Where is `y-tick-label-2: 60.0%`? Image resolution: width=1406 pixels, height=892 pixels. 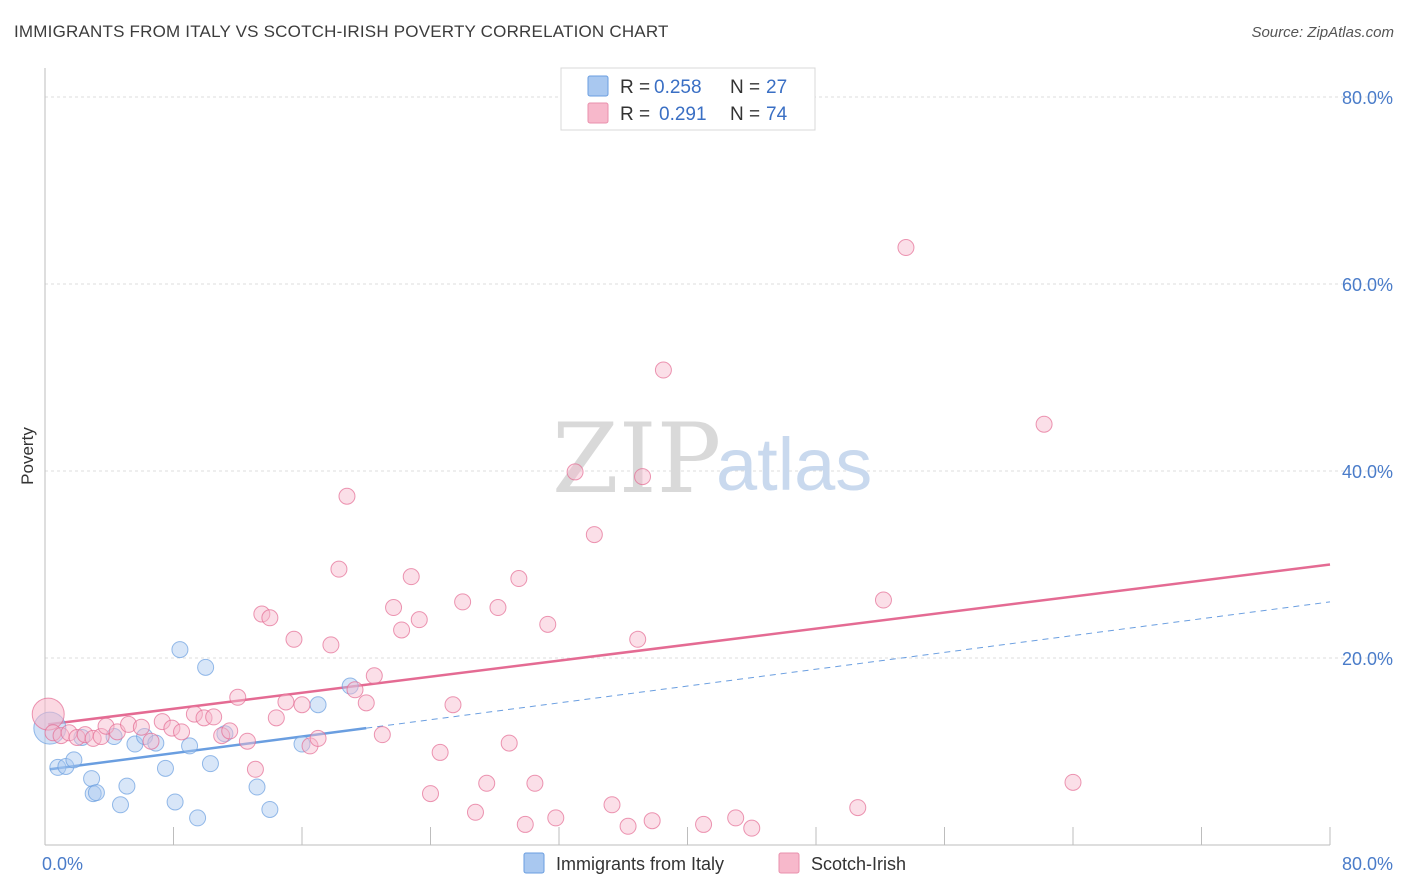
y-tick-label-2: 60.0% is located at coordinates (1367, 285).